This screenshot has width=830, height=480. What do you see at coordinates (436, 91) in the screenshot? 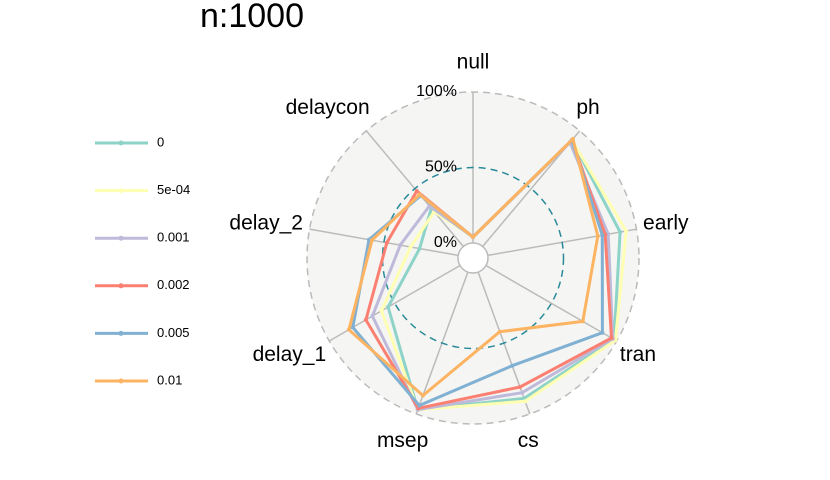
I see `r-tick-label: 100%` at bounding box center [436, 91].